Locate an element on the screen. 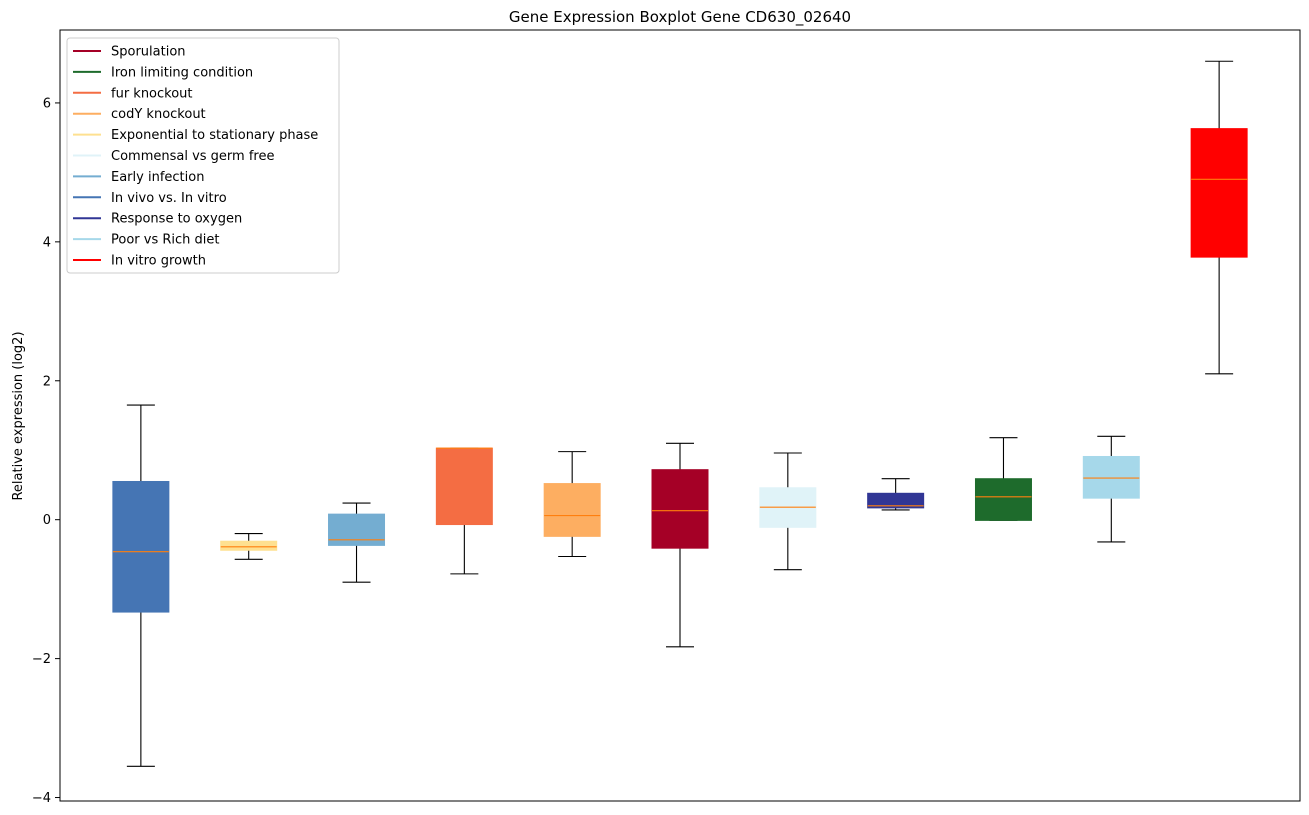 This screenshot has height=815, width=1309. legend-frame is located at coordinates (203, 155).